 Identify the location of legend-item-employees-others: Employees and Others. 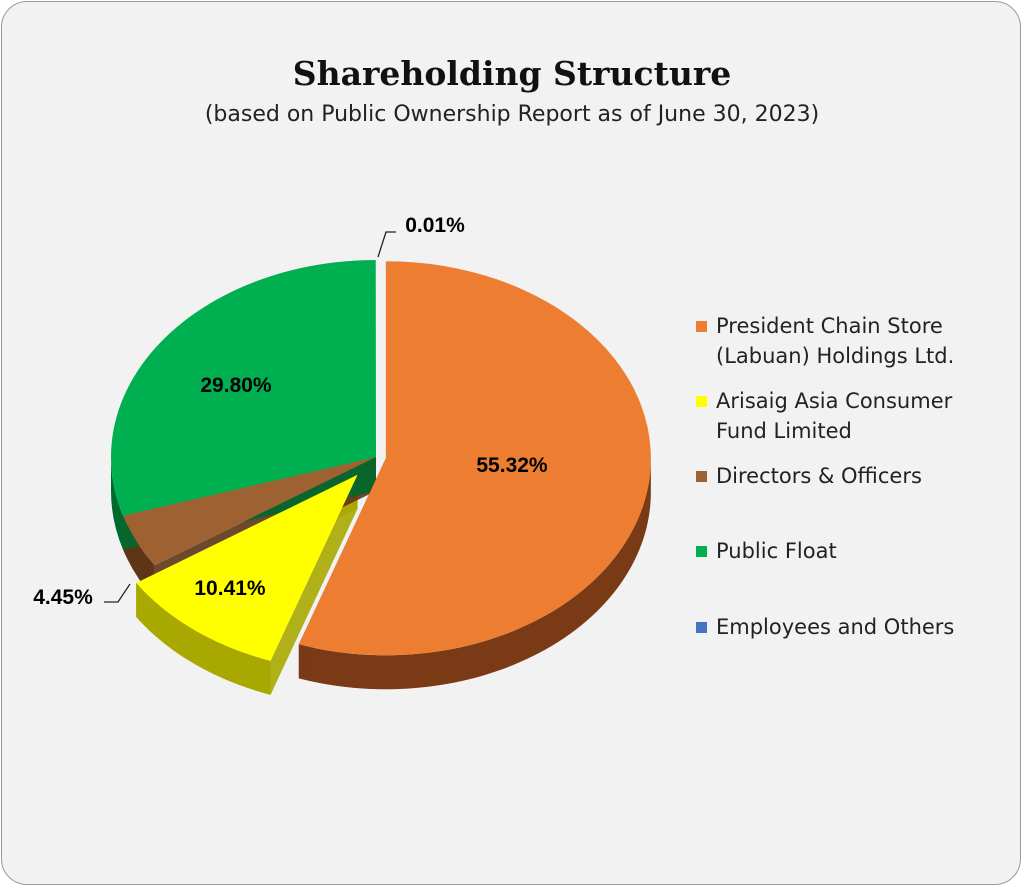
(852, 627).